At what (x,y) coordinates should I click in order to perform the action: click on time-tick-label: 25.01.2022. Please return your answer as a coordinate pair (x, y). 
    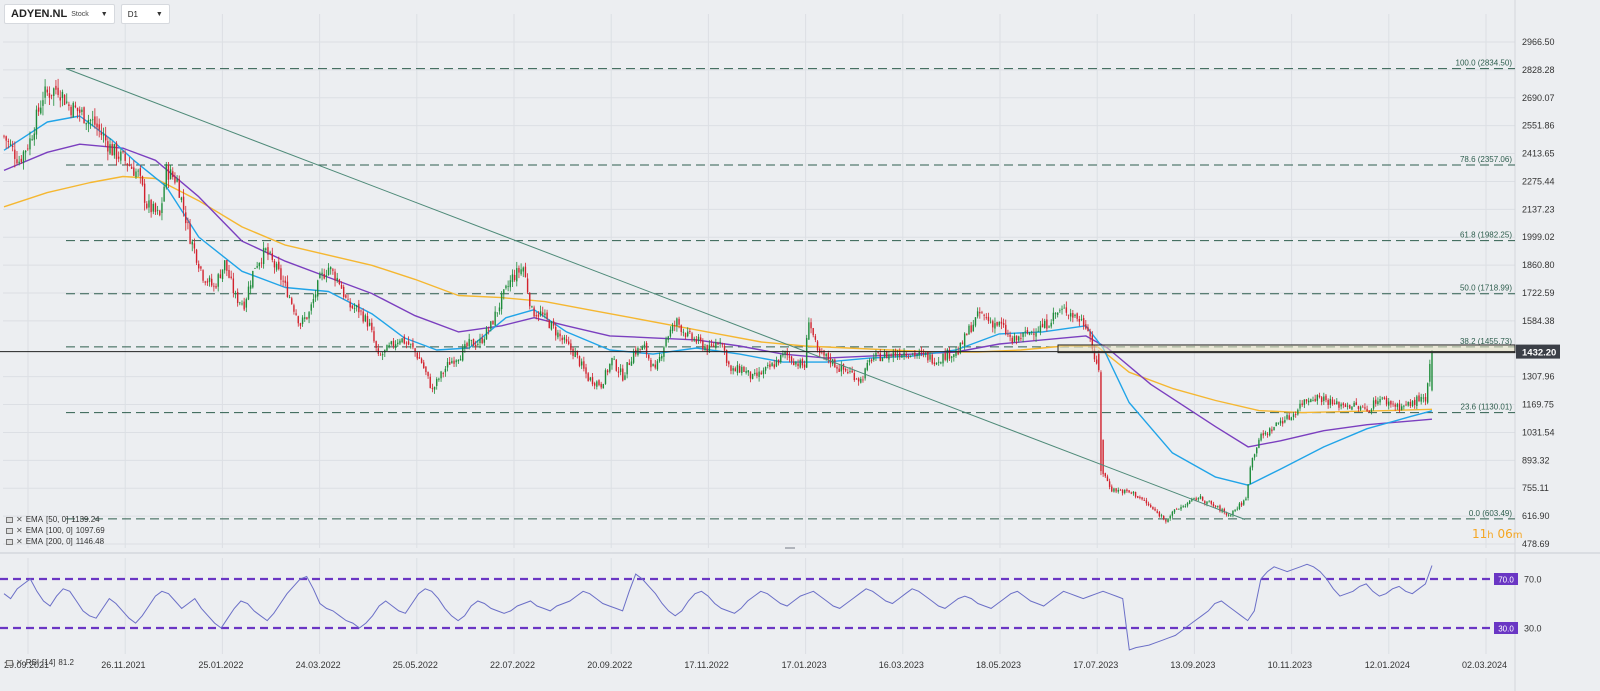
    Looking at the image, I should click on (220, 665).